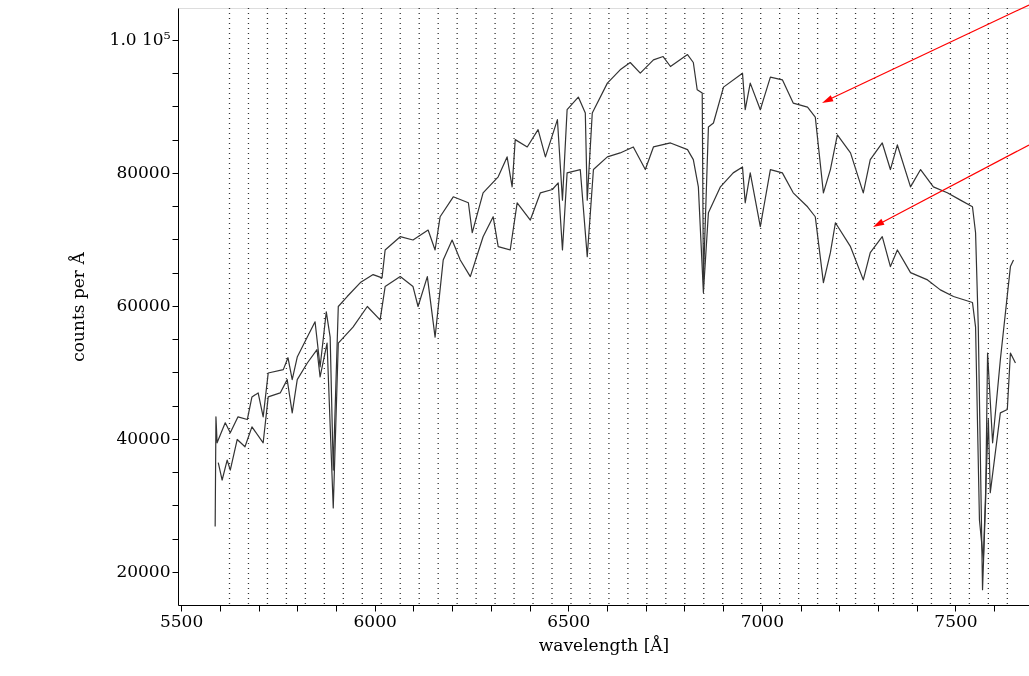  What do you see at coordinates (762, 620) in the screenshot?
I see `x-tick-label: 7000` at bounding box center [762, 620].